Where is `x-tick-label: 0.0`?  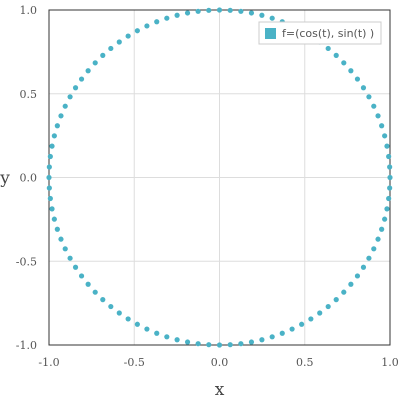
x-tick-label: 0.0 is located at coordinates (220, 362).